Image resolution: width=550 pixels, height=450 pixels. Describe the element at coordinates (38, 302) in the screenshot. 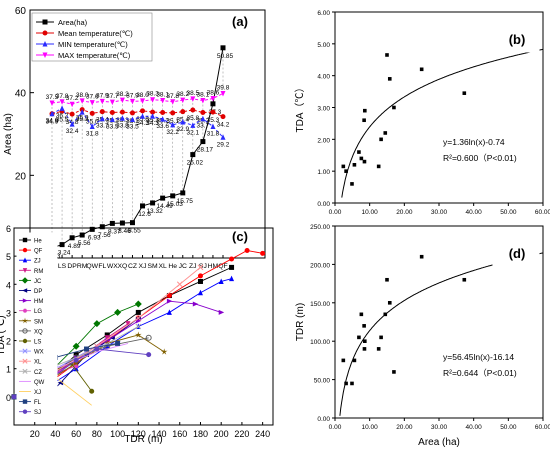

I see `panel-c-legend-label: HM` at that location.